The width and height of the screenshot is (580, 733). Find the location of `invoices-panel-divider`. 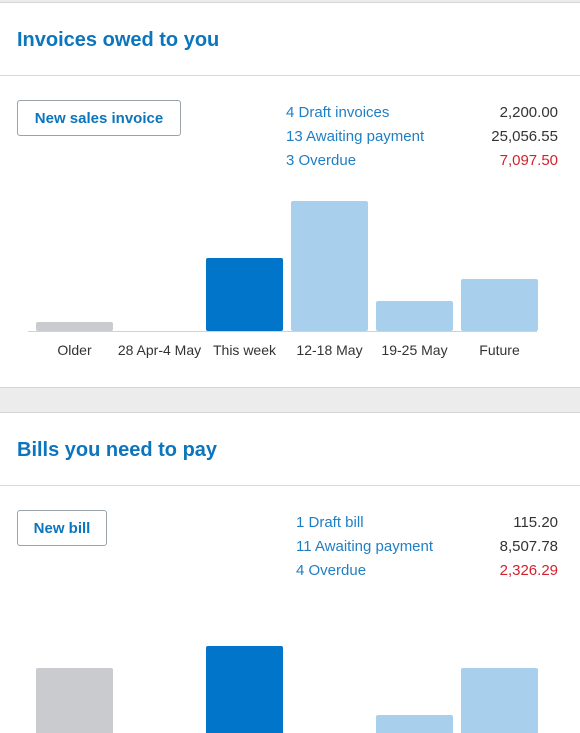

invoices-panel-divider is located at coordinates (290, 75).